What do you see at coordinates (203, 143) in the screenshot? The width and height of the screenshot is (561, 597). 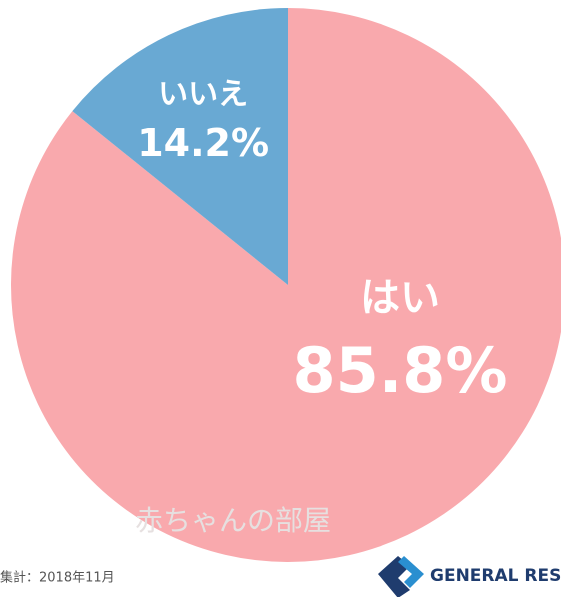 I see `value-label: 14.2%` at bounding box center [203, 143].